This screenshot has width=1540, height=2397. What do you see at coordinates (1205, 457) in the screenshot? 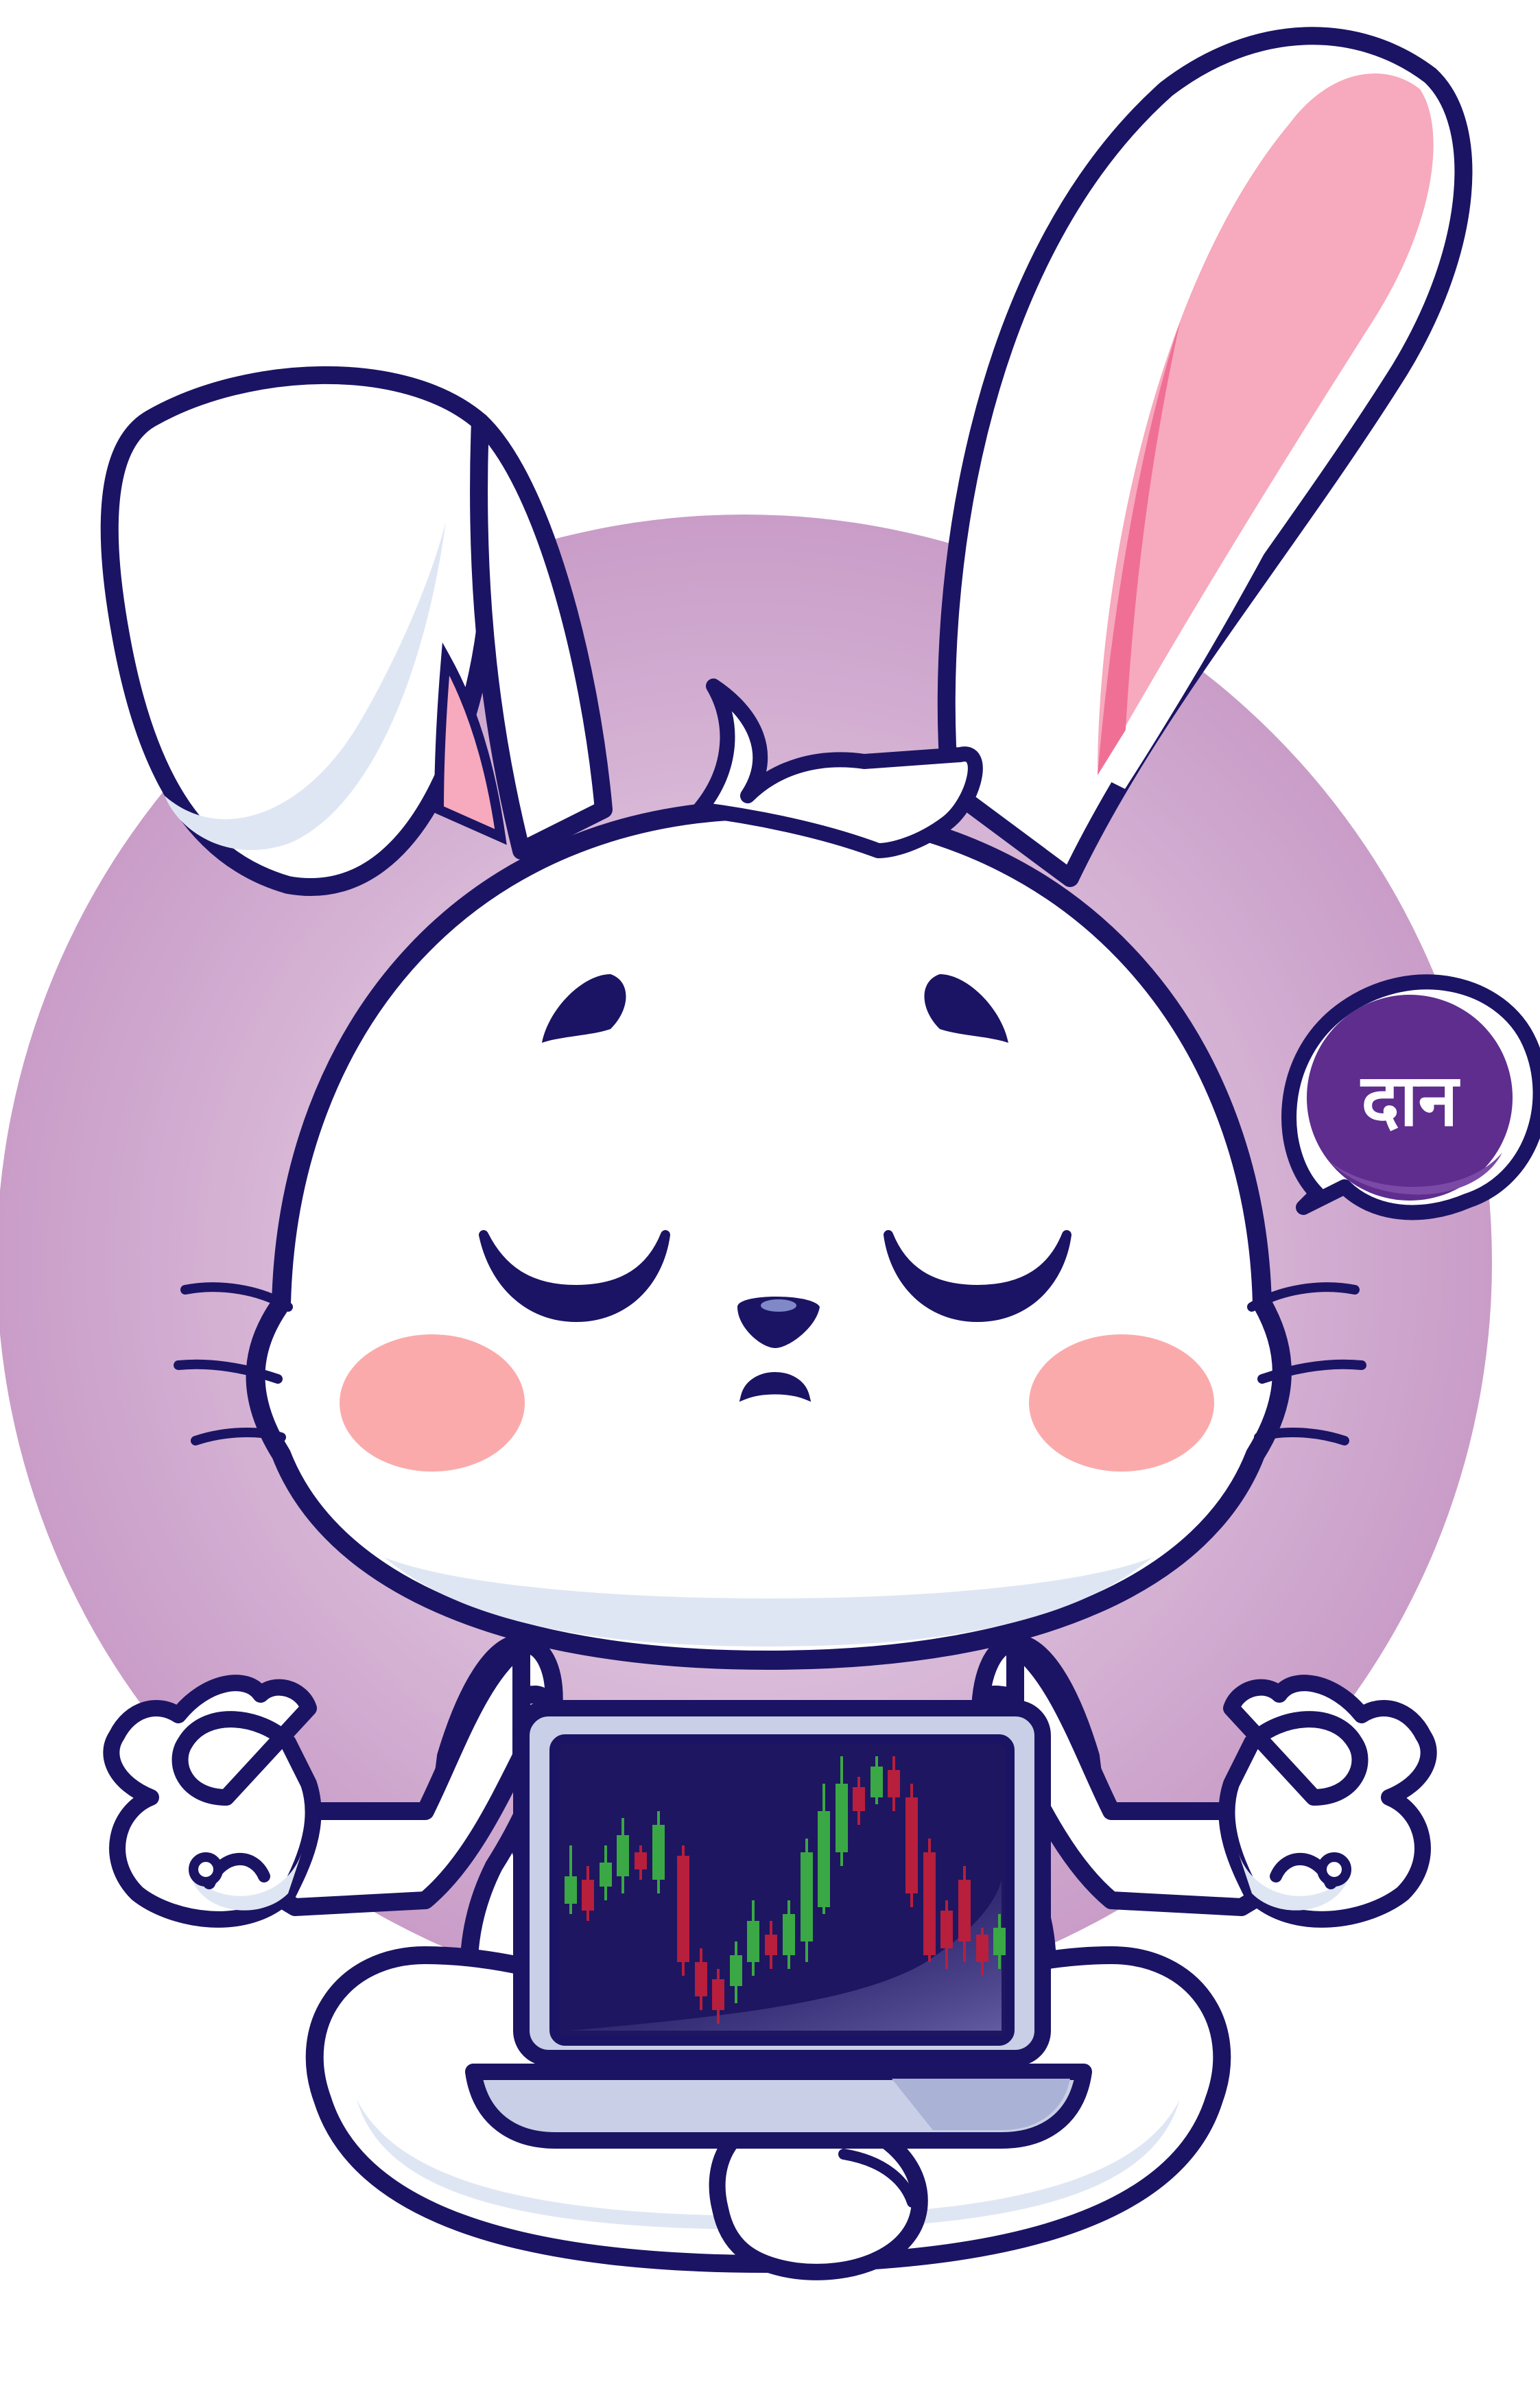
I see `right-ear` at bounding box center [1205, 457].